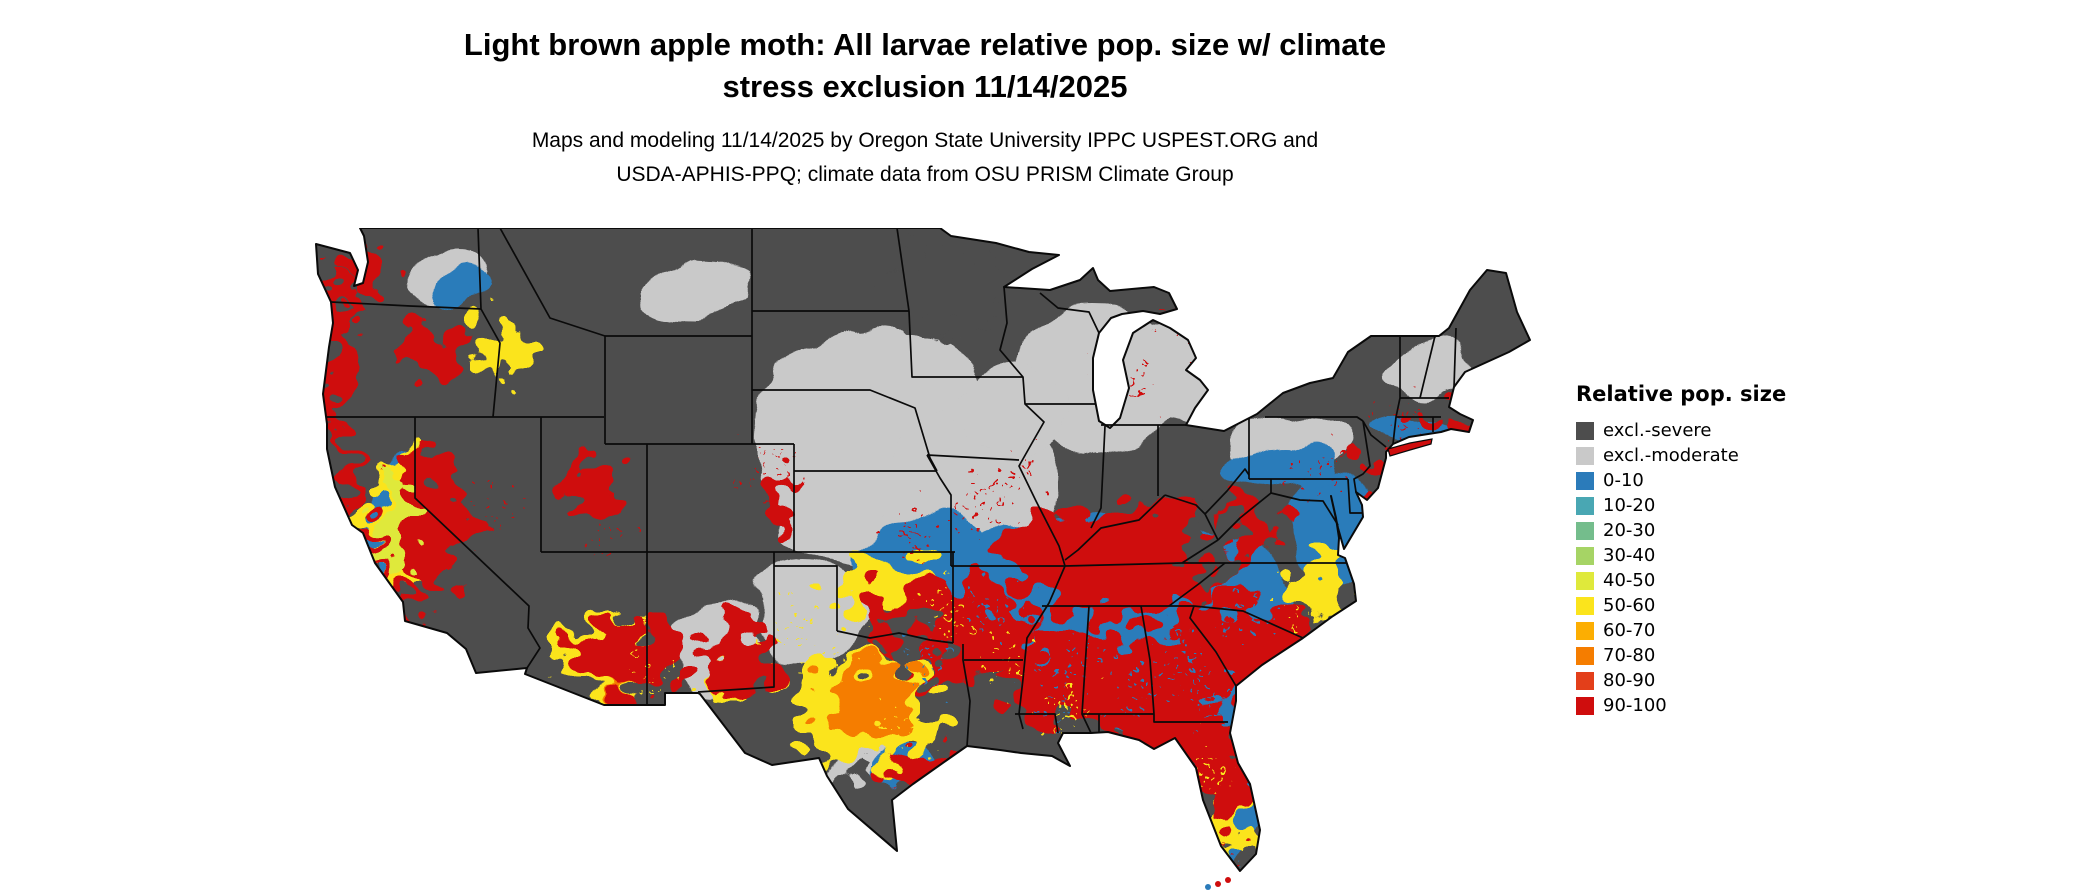 Image resolution: width=2100 pixels, height=894 pixels. I want to click on legend-item-label: 80-90, so click(1629, 680).